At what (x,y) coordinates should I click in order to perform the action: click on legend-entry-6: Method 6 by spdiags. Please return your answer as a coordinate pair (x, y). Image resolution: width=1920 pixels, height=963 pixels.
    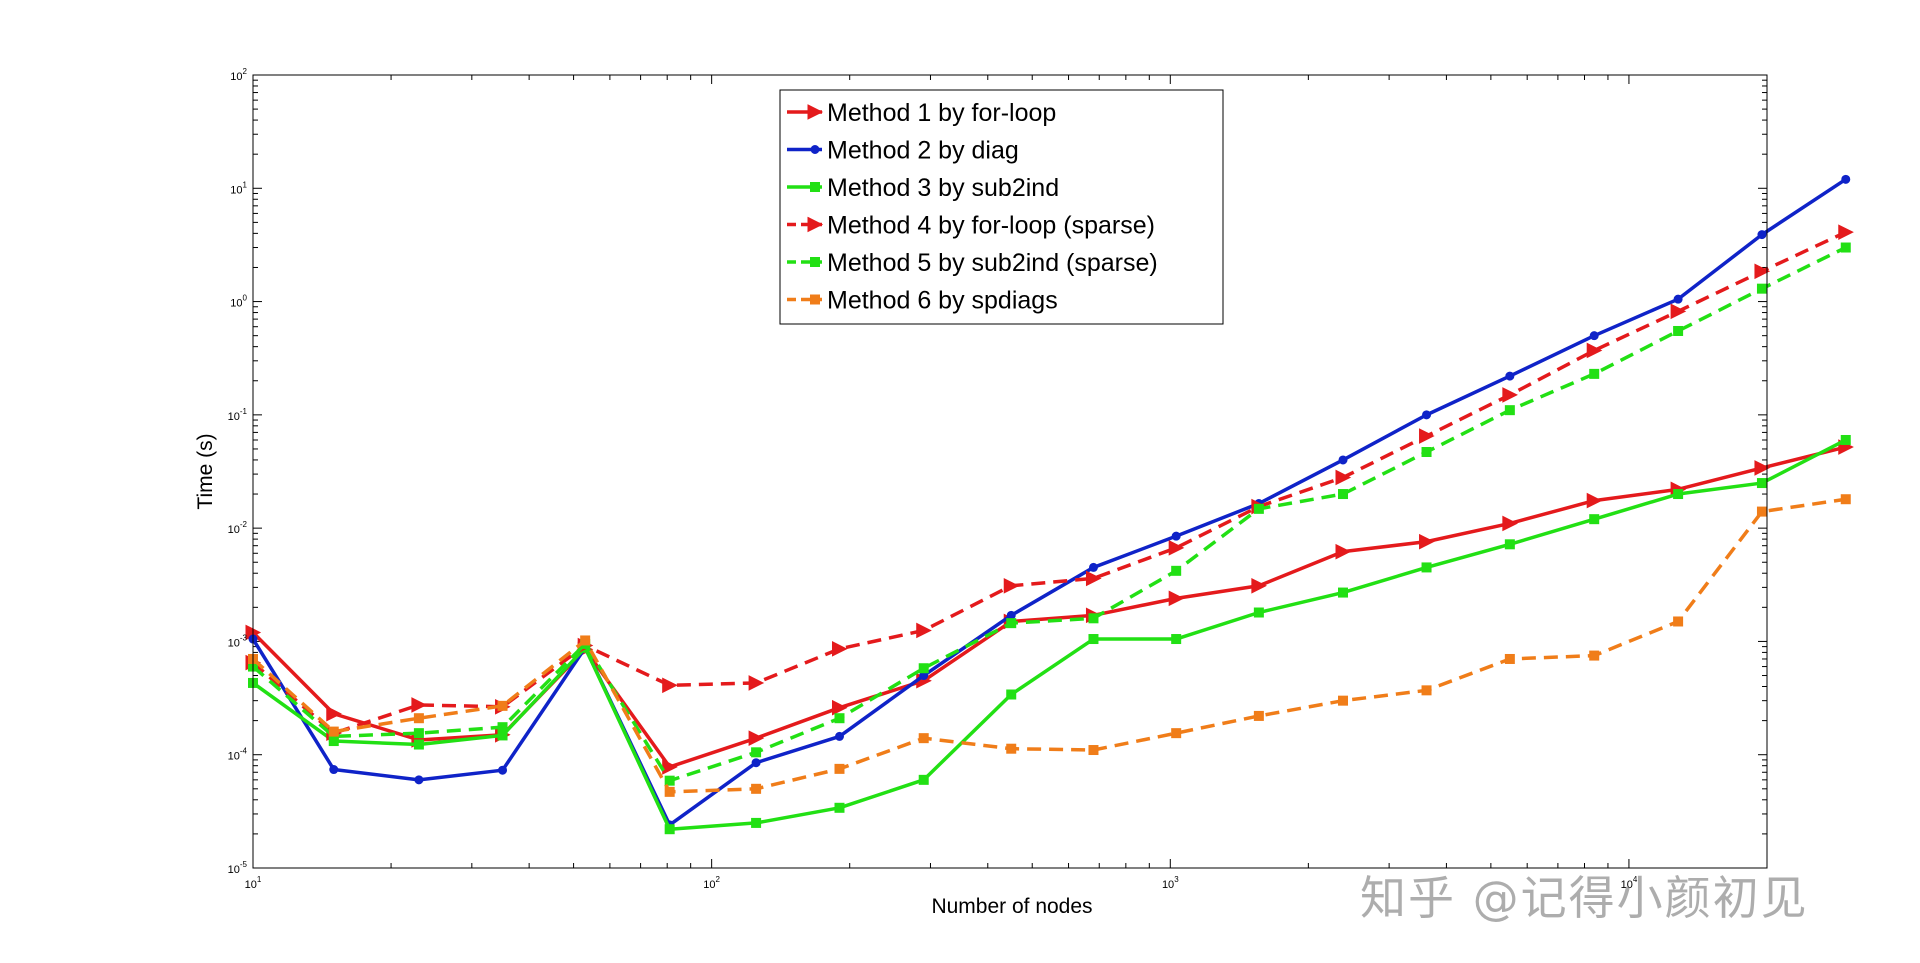
    Looking at the image, I should click on (922, 301).